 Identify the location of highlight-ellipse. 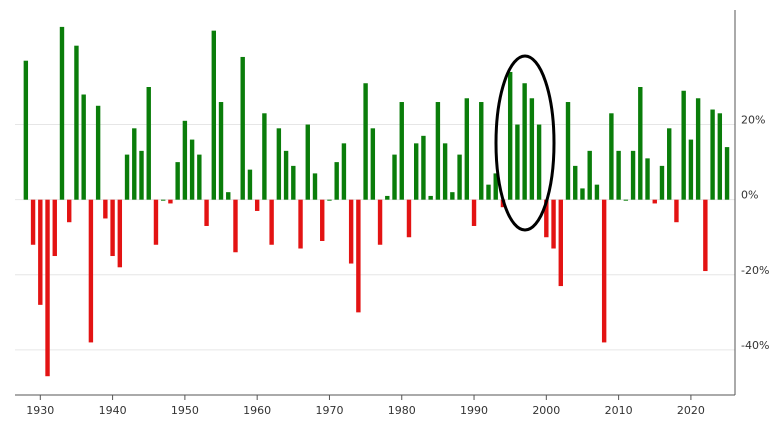
(525, 143).